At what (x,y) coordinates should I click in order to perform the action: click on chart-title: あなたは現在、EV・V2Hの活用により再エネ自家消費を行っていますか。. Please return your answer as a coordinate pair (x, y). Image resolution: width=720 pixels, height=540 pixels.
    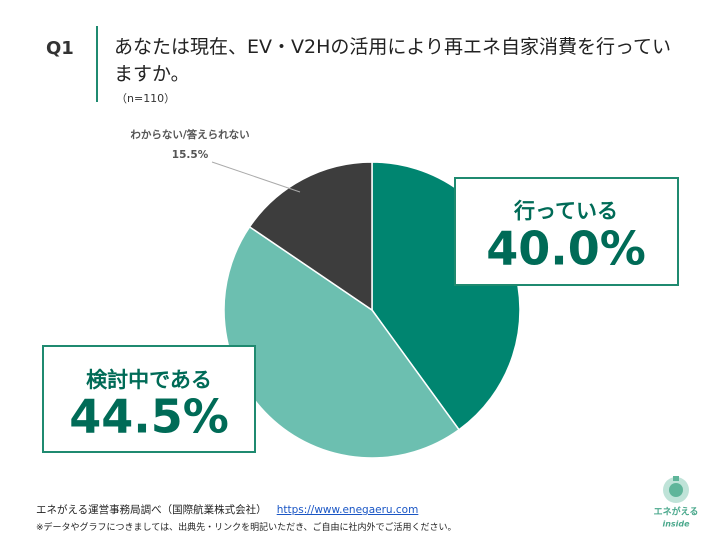
    Looking at the image, I should click on (393, 60).